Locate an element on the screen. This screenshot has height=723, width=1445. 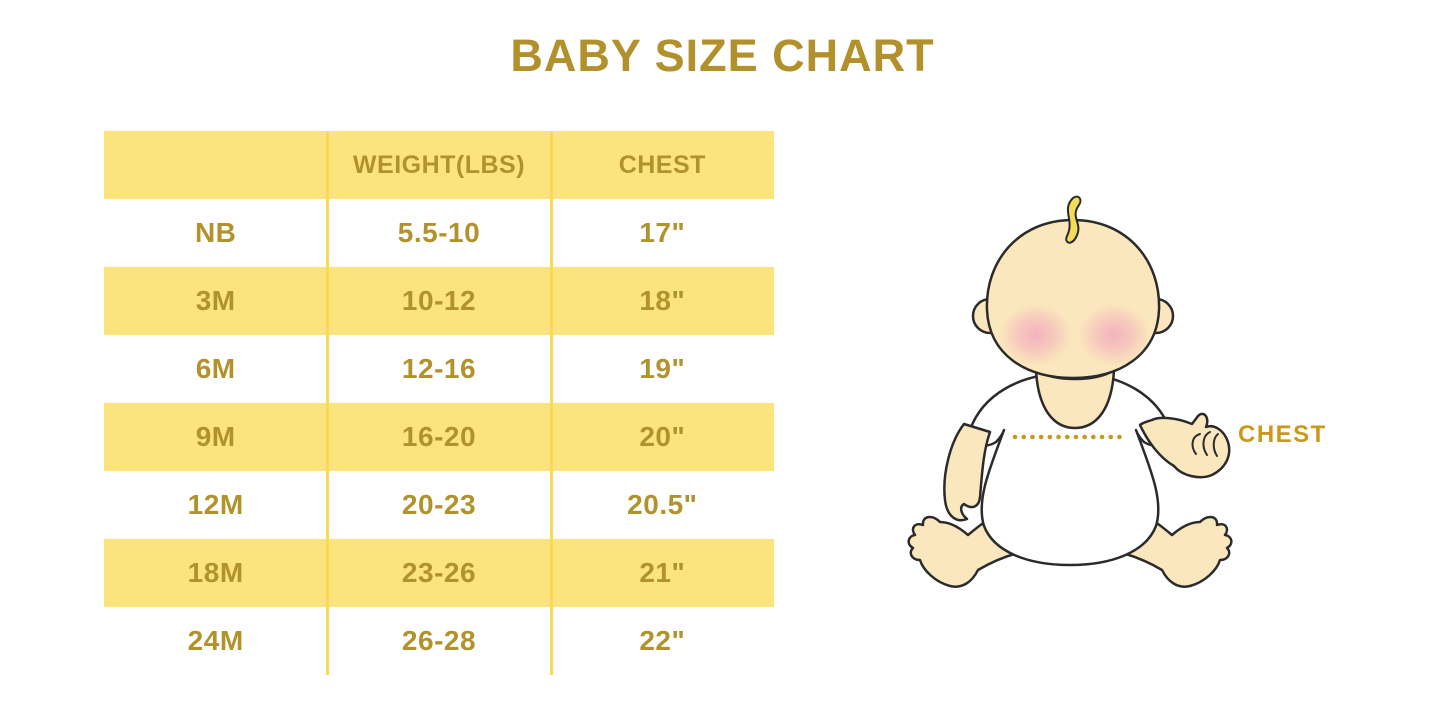
chest-cell: 22" is located at coordinates (662, 640).